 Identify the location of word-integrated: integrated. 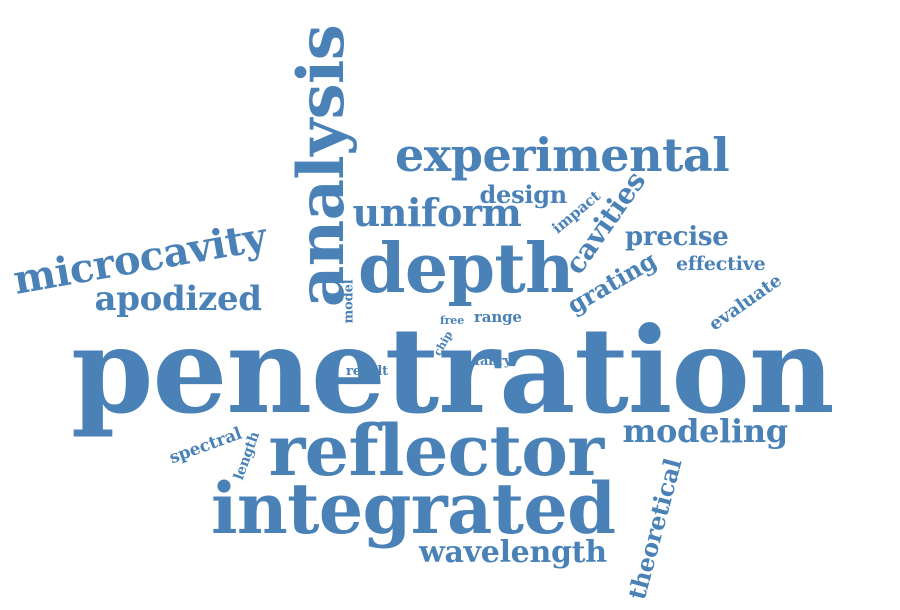
(413, 508).